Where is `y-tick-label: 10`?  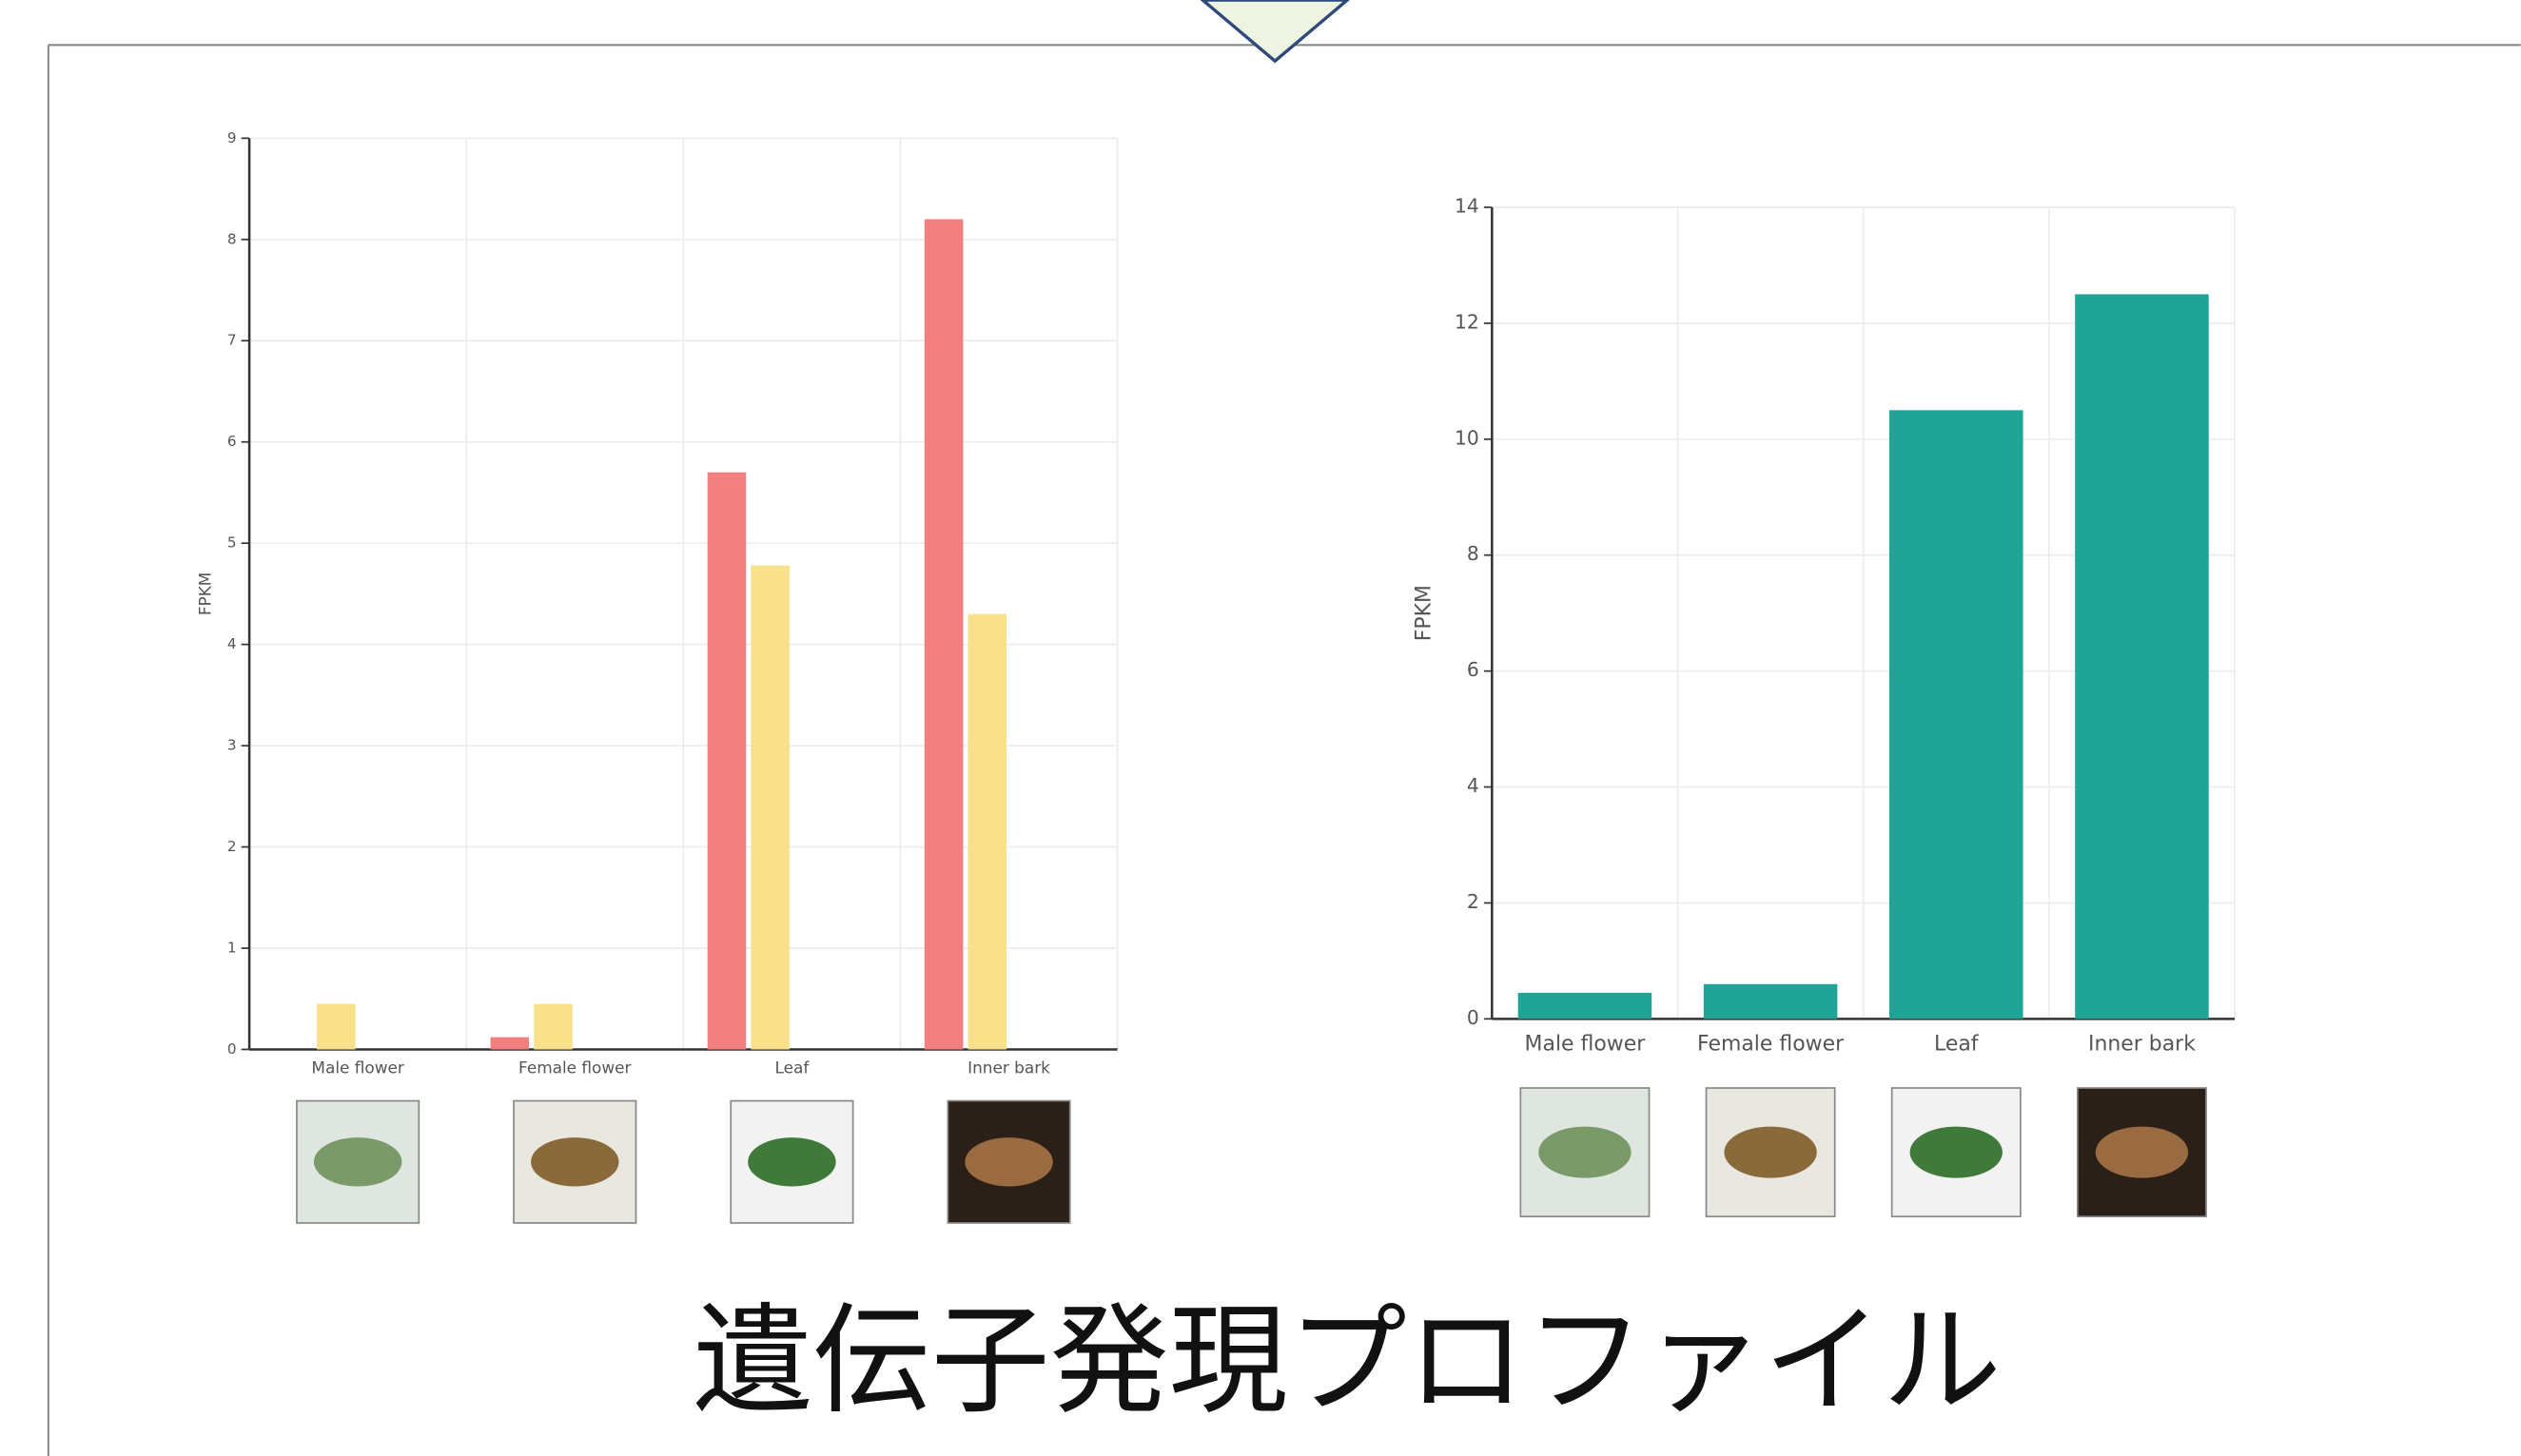
y-tick-label: 10 is located at coordinates (1467, 438).